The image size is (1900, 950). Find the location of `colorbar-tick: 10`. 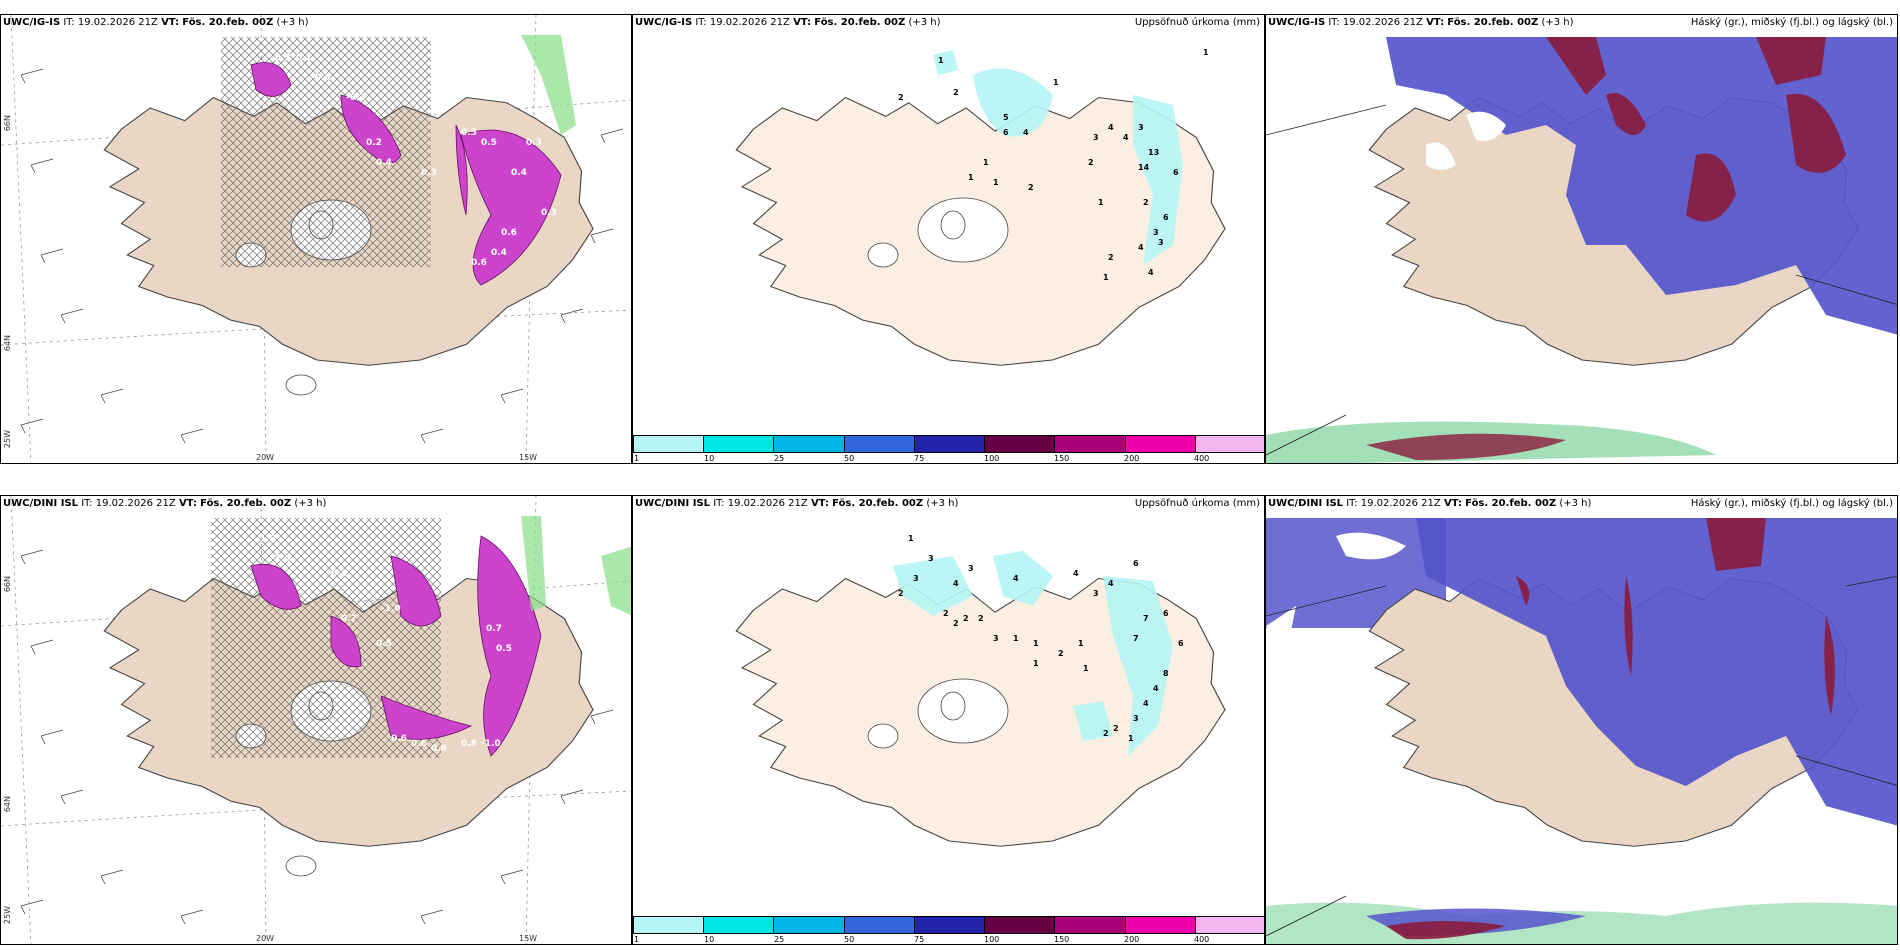

colorbar-tick: 10 is located at coordinates (709, 458).